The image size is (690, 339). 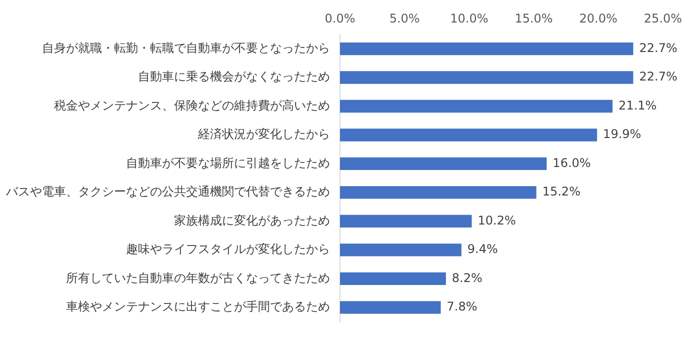 I want to click on data-label: 7.8%, so click(x=462, y=307).